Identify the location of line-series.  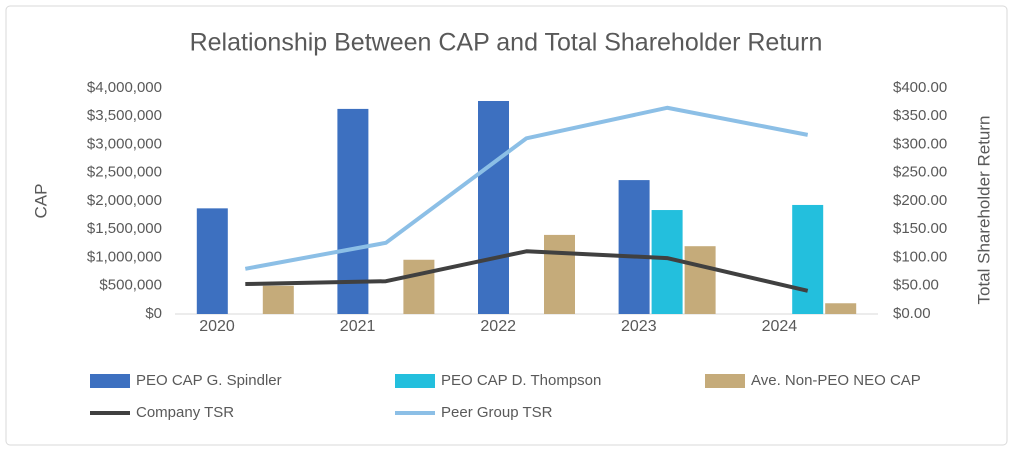
(527, 271).